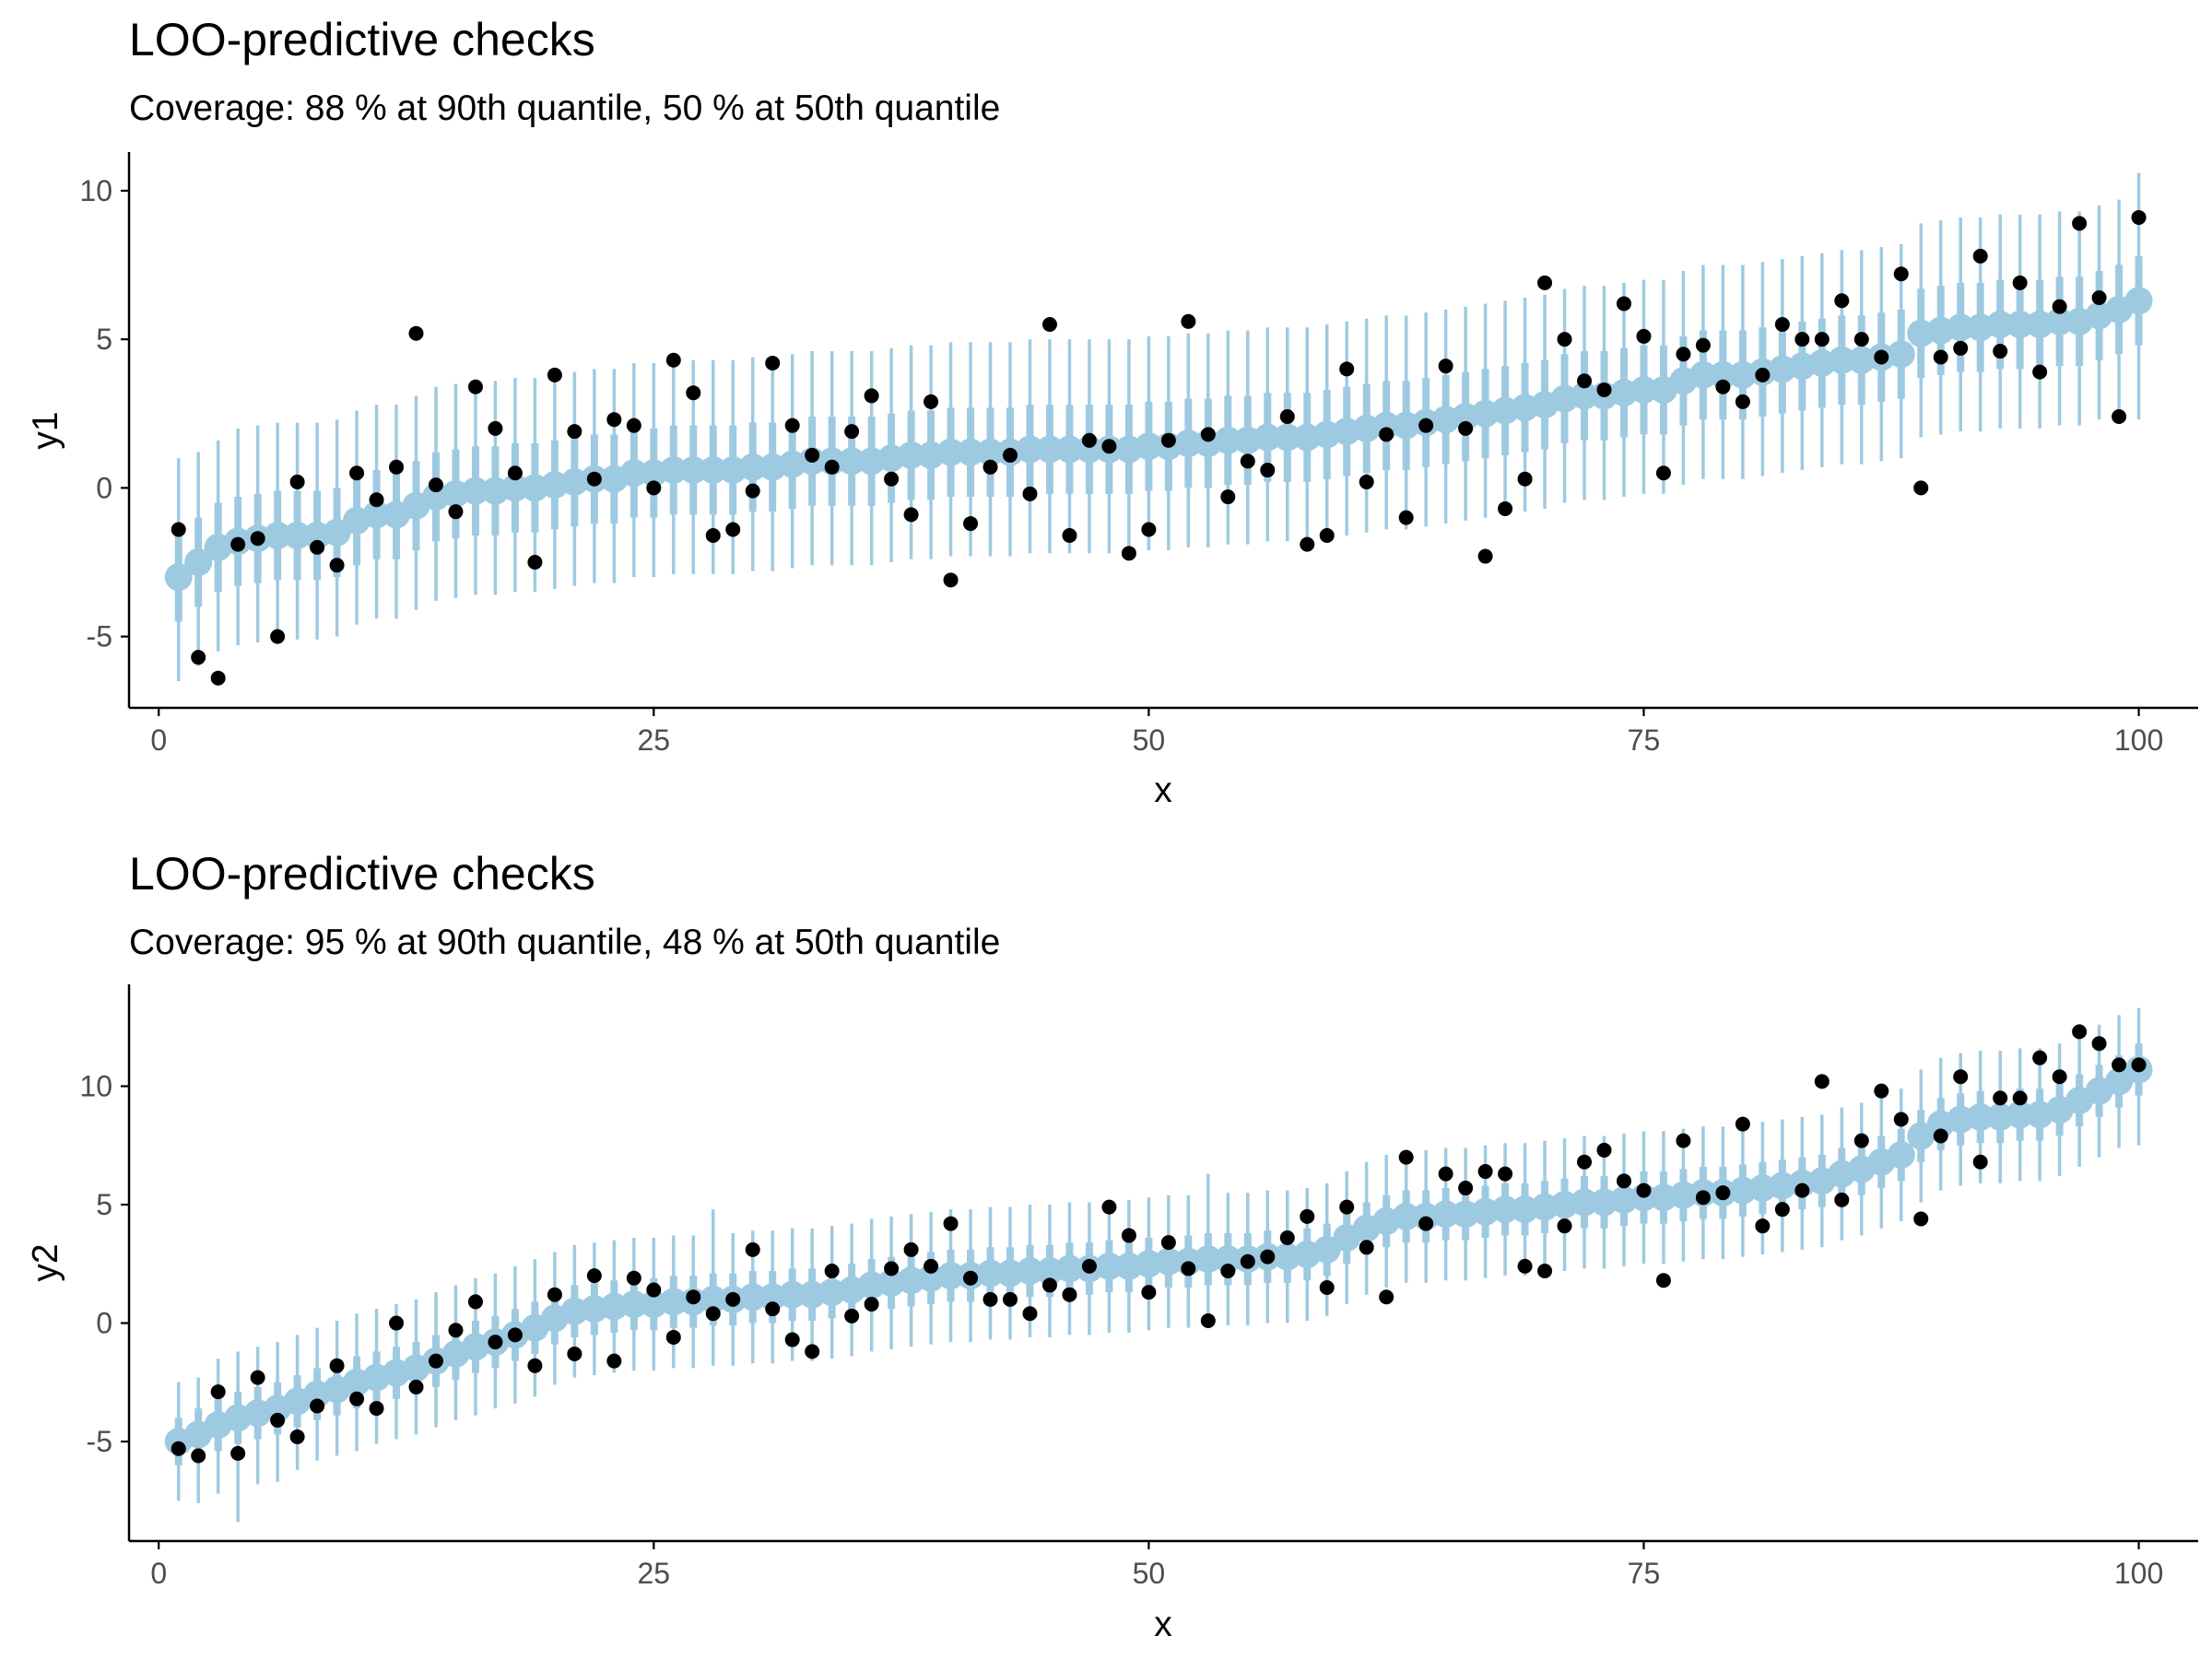  Describe the element at coordinates (45, 430) in the screenshot. I see `y-axis-title: y1` at that location.